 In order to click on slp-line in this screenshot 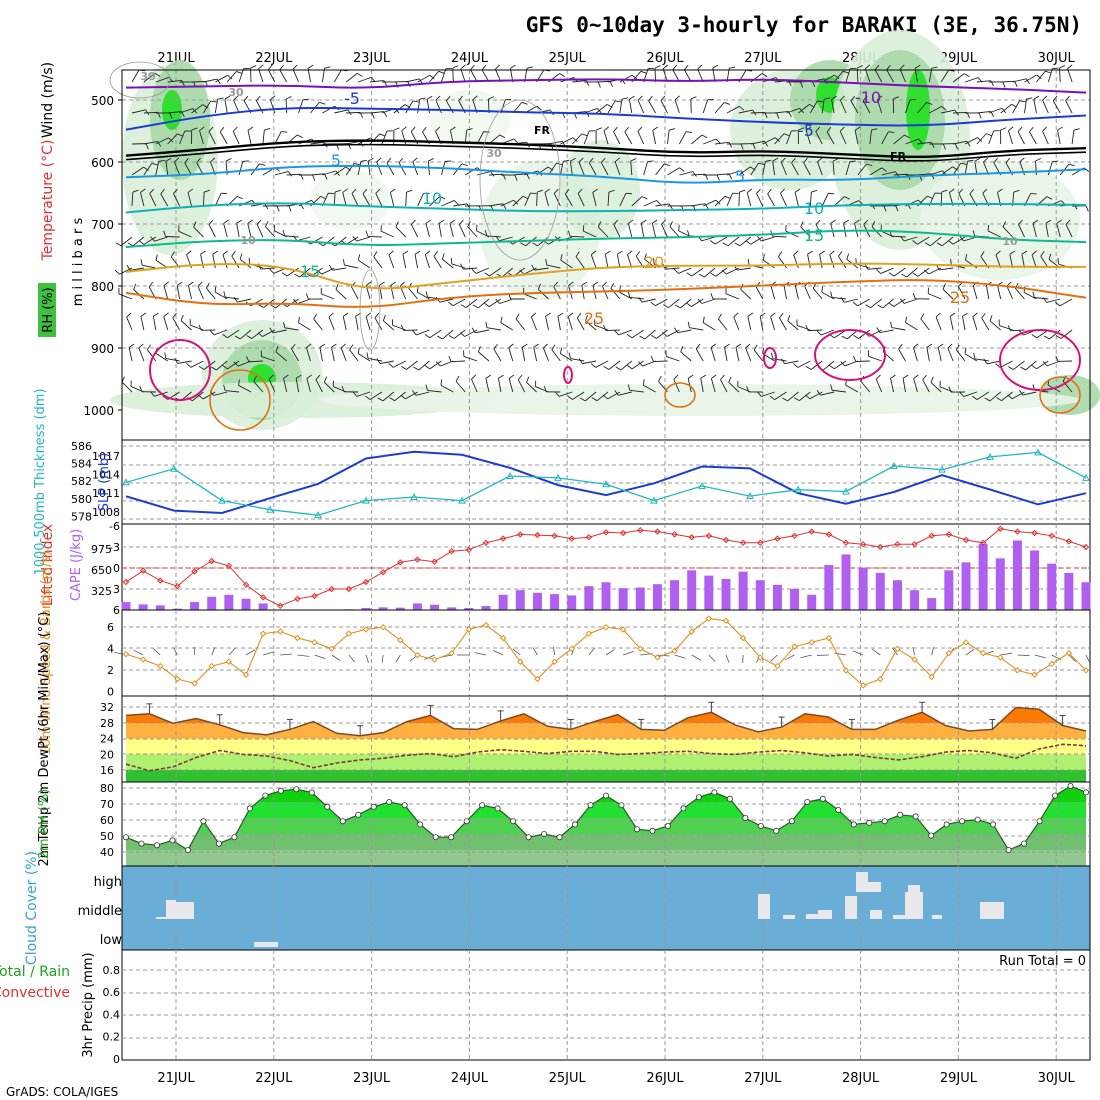, I will do `click(606, 482)`.